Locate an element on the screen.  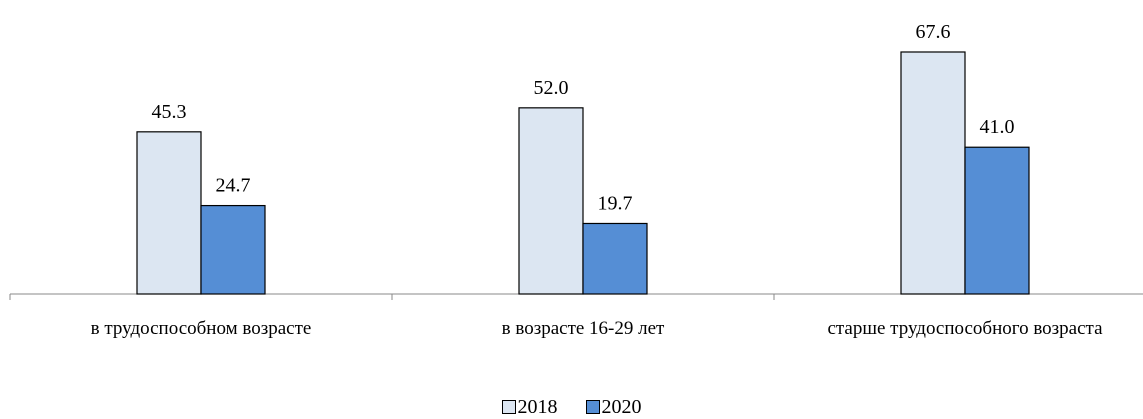
data-label: 45.3 is located at coordinates (169, 112).